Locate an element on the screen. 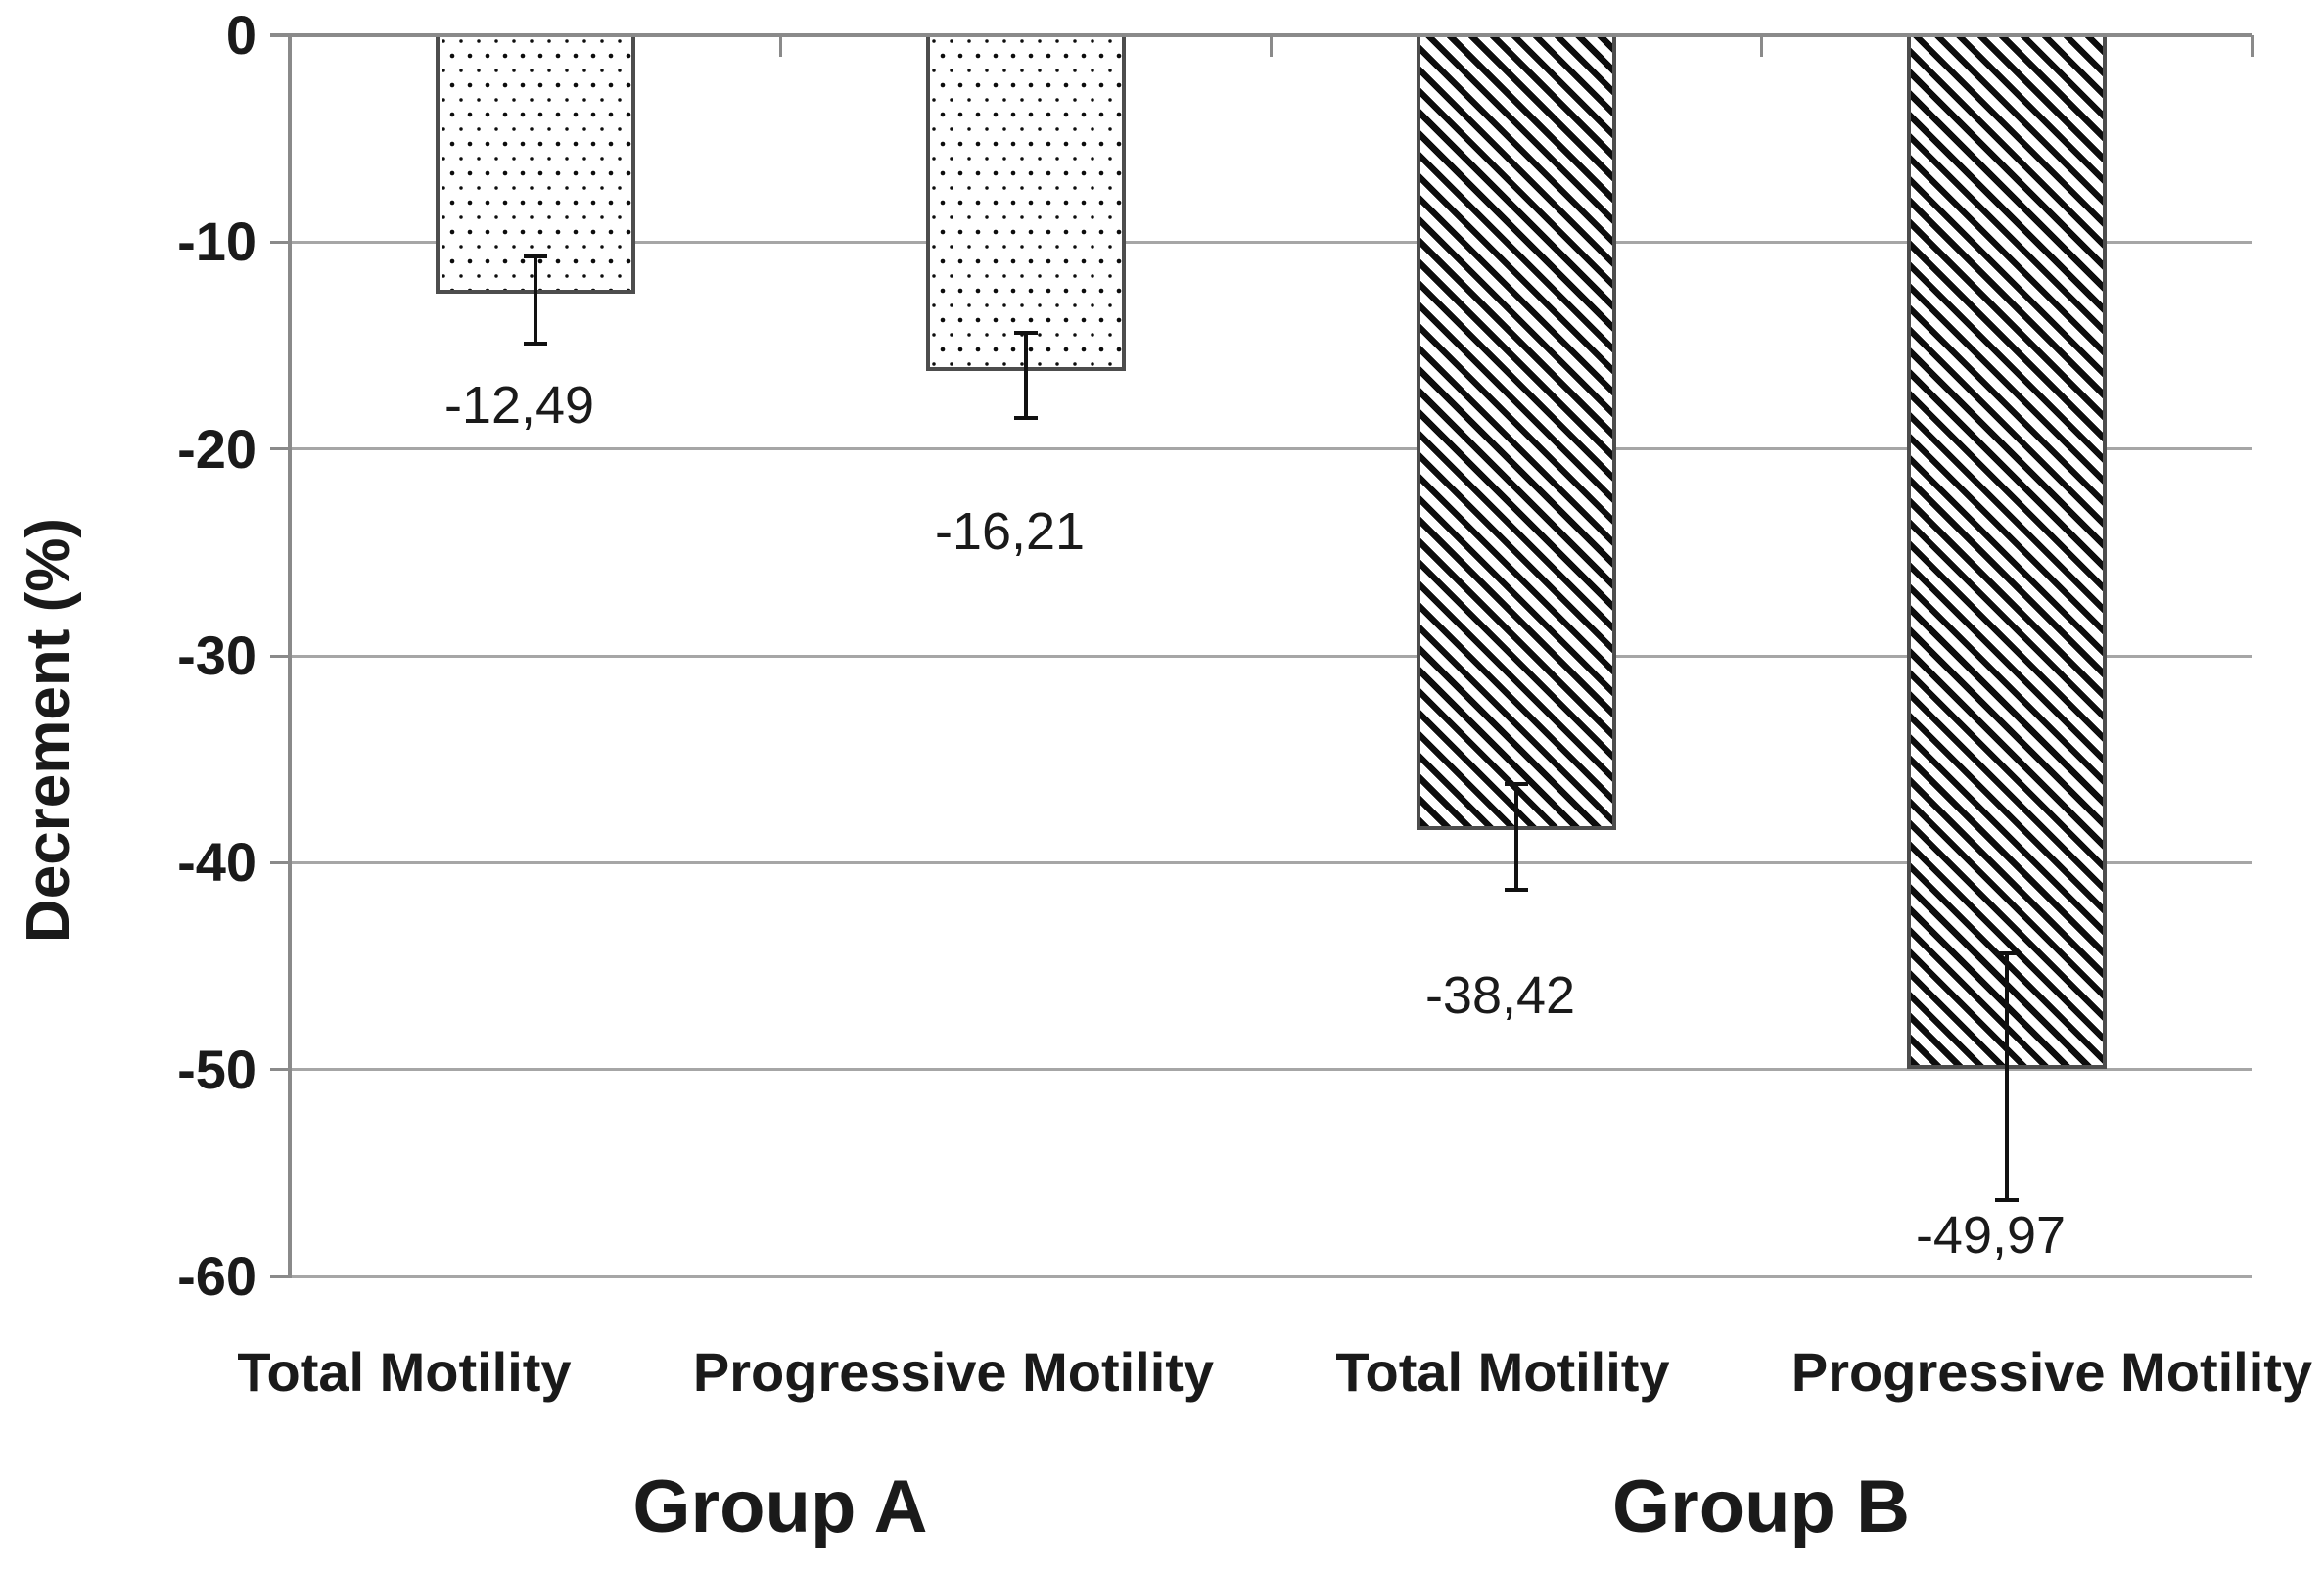 The image size is (2324, 1573). bar-group-a-total-motility is located at coordinates (535, 164).